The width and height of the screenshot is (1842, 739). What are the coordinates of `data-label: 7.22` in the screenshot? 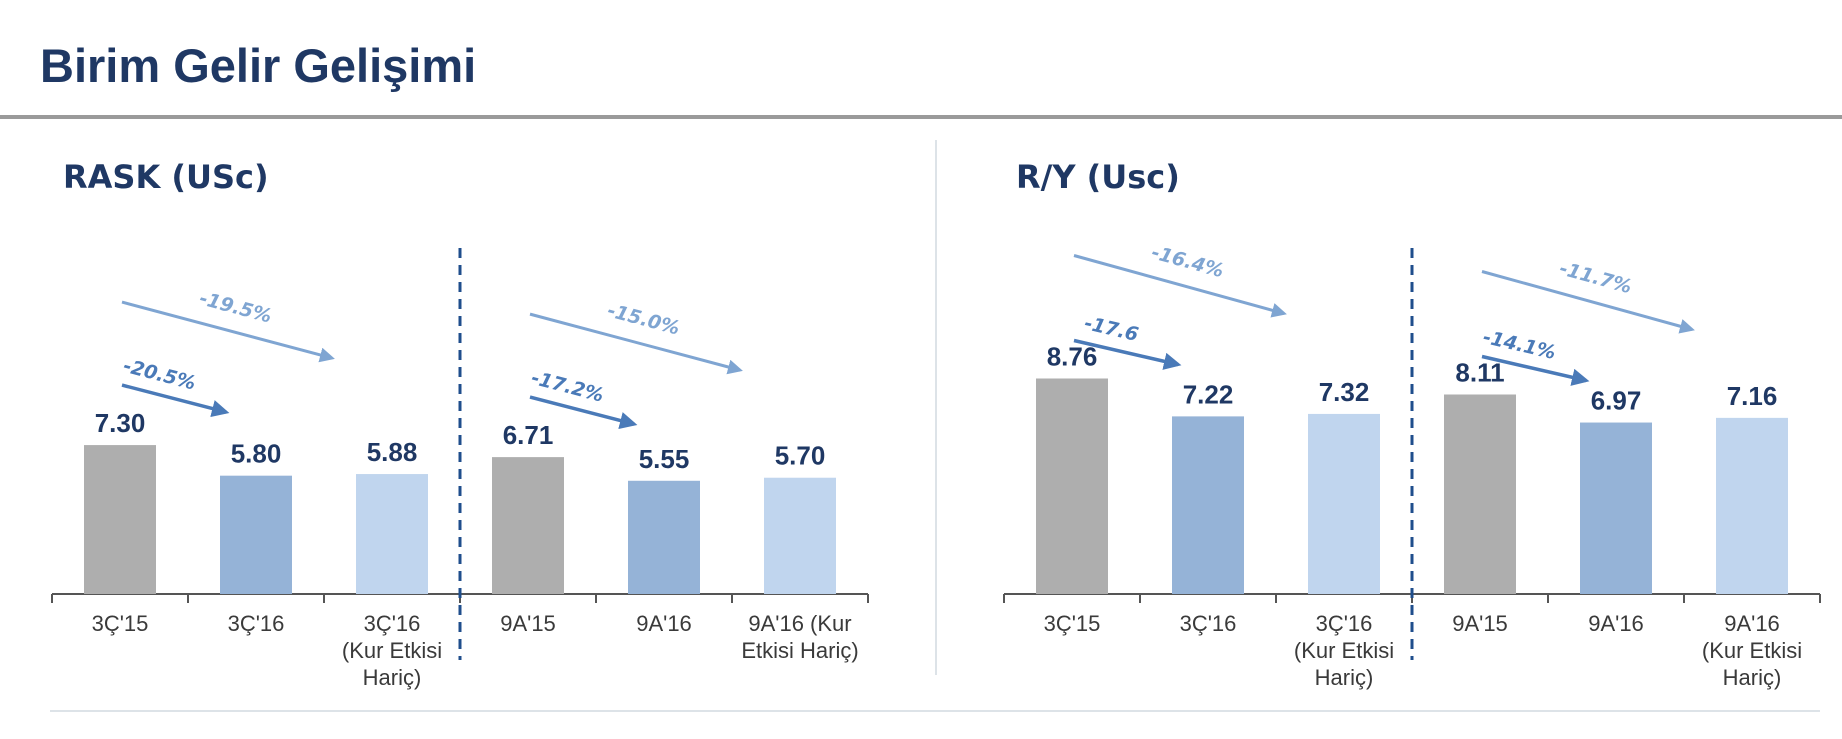 It's located at (1208, 394).